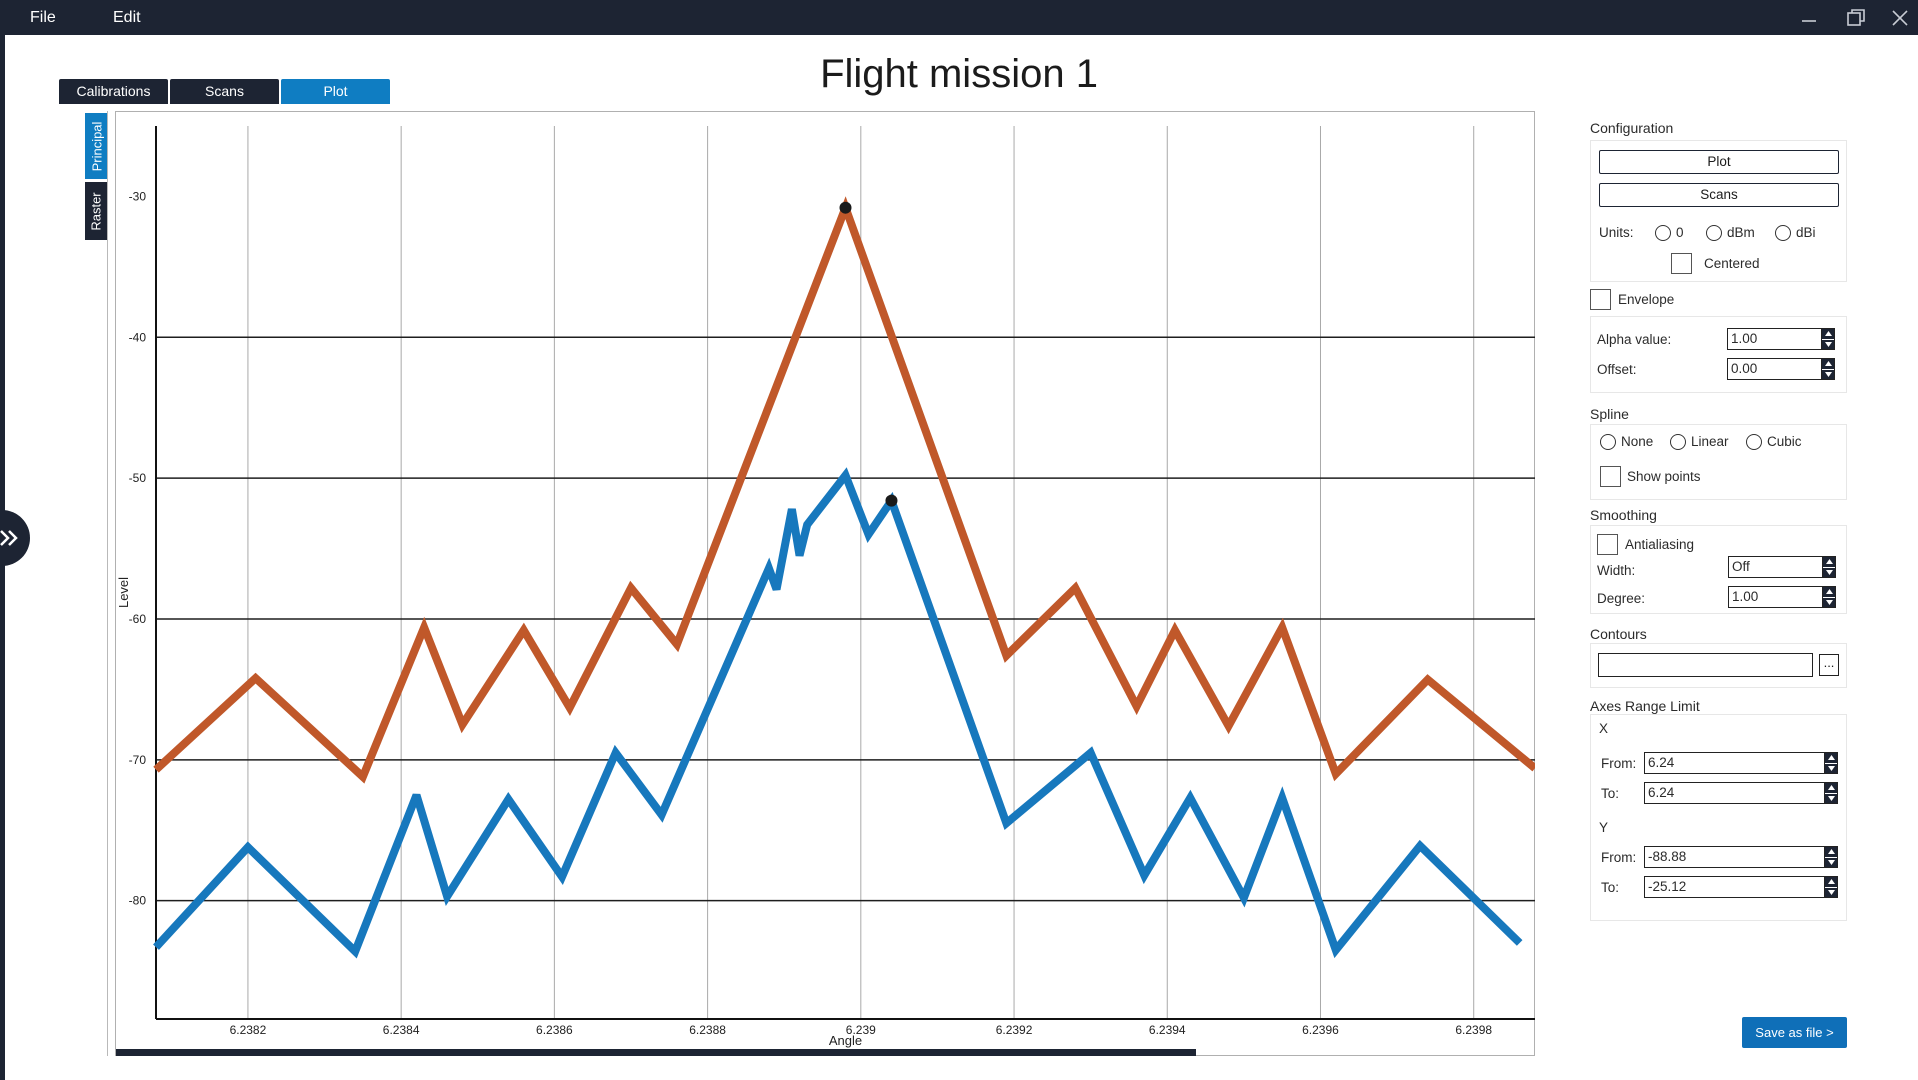  Describe the element at coordinates (1705, 665) in the screenshot. I see `contours-input` at that location.